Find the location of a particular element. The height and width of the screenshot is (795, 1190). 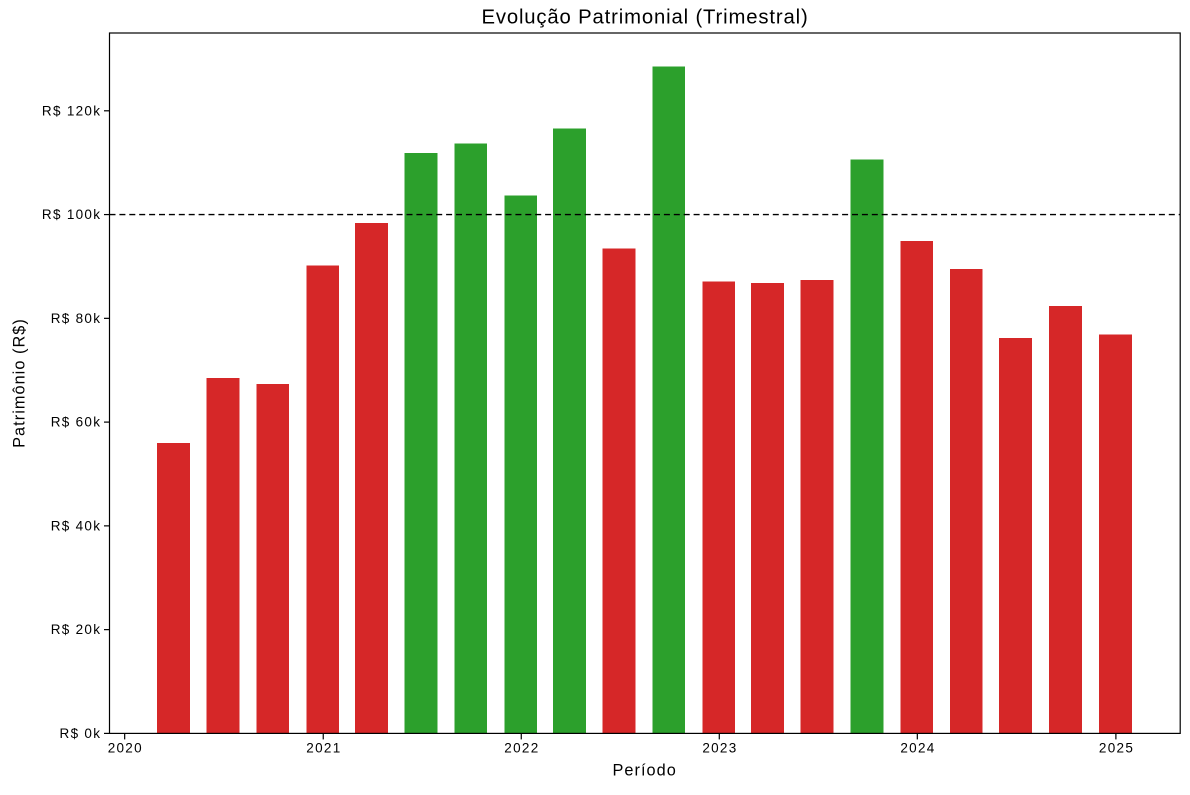

svg-text: 2022 is located at coordinates (521, 748).